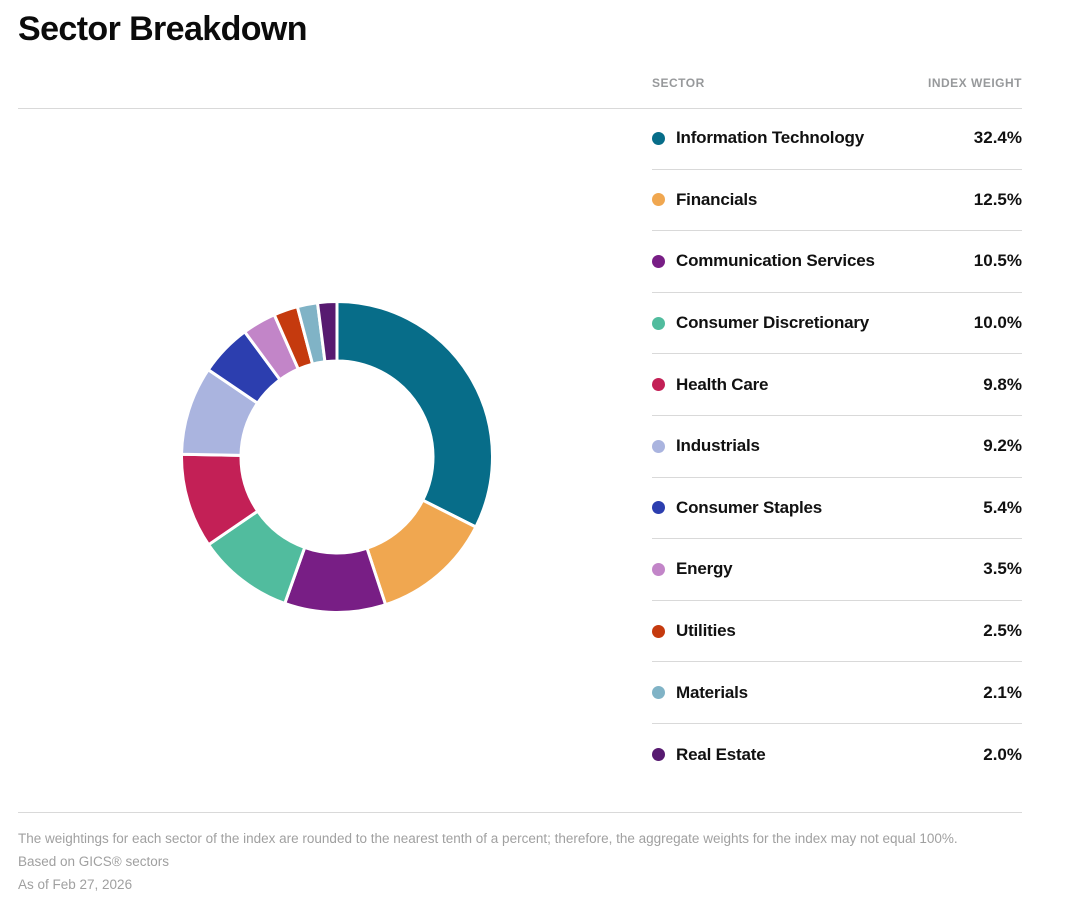  I want to click on table-row: Communication Services 10.5%, so click(837, 262).